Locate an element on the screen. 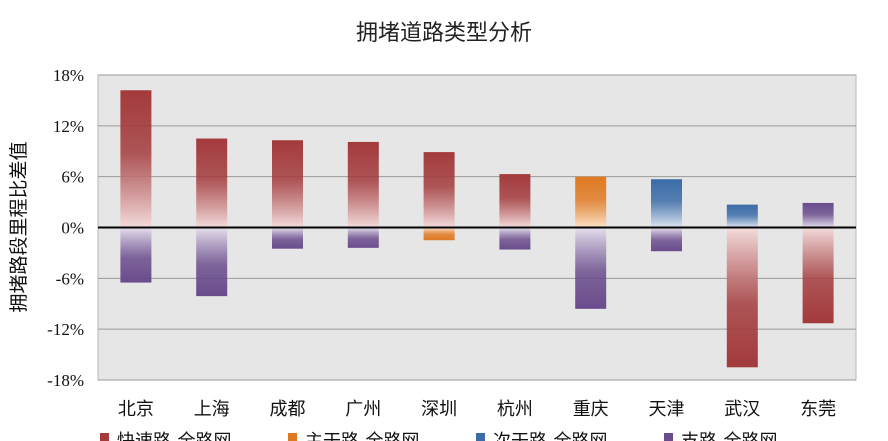 This screenshot has height=441, width=888. y-axis-label: 拥堵路段里程比差值 is located at coordinates (19, 226).